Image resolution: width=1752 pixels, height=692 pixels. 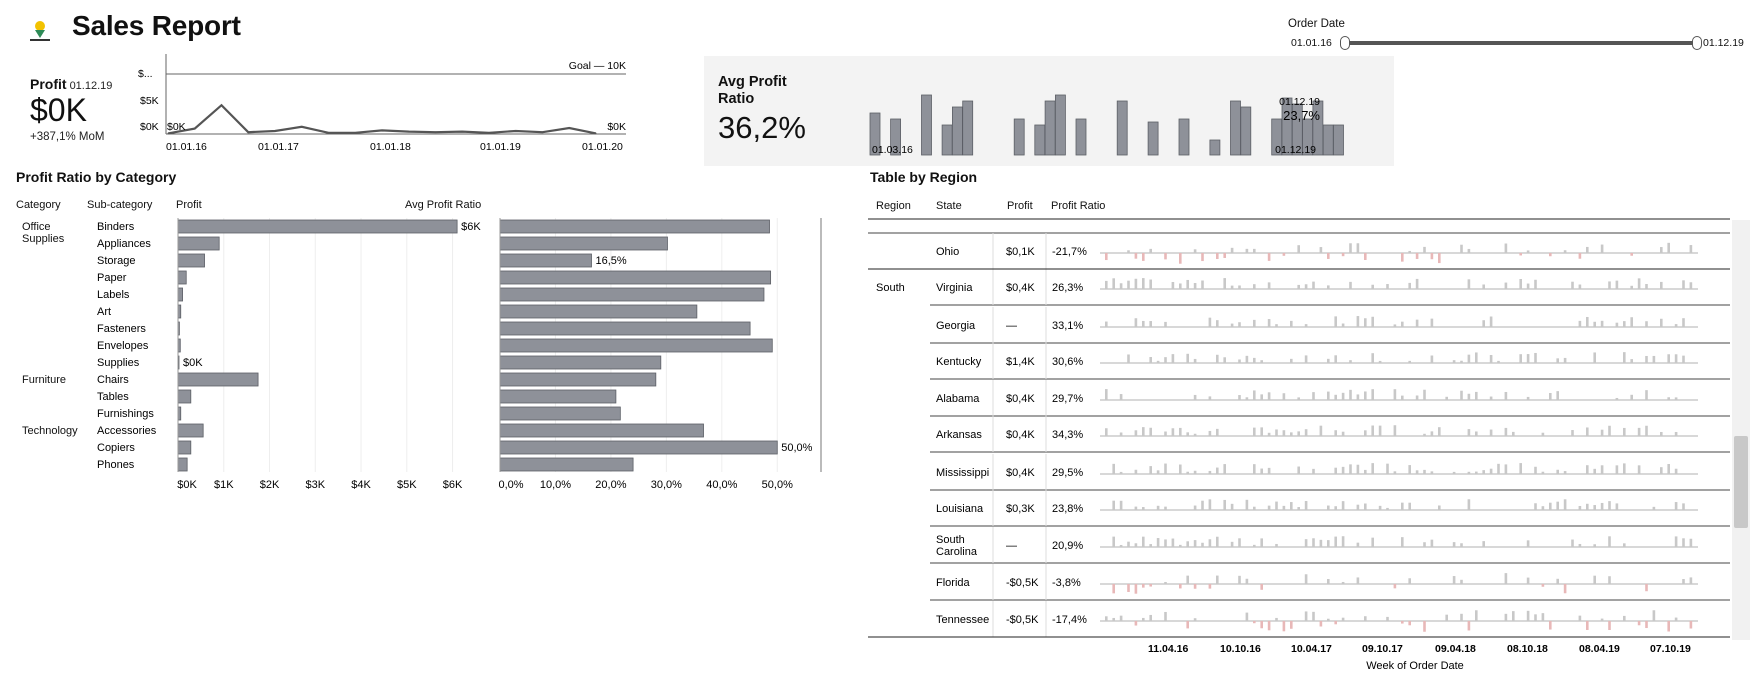 What do you see at coordinates (1521, 43) in the screenshot?
I see `order-date-slider` at bounding box center [1521, 43].